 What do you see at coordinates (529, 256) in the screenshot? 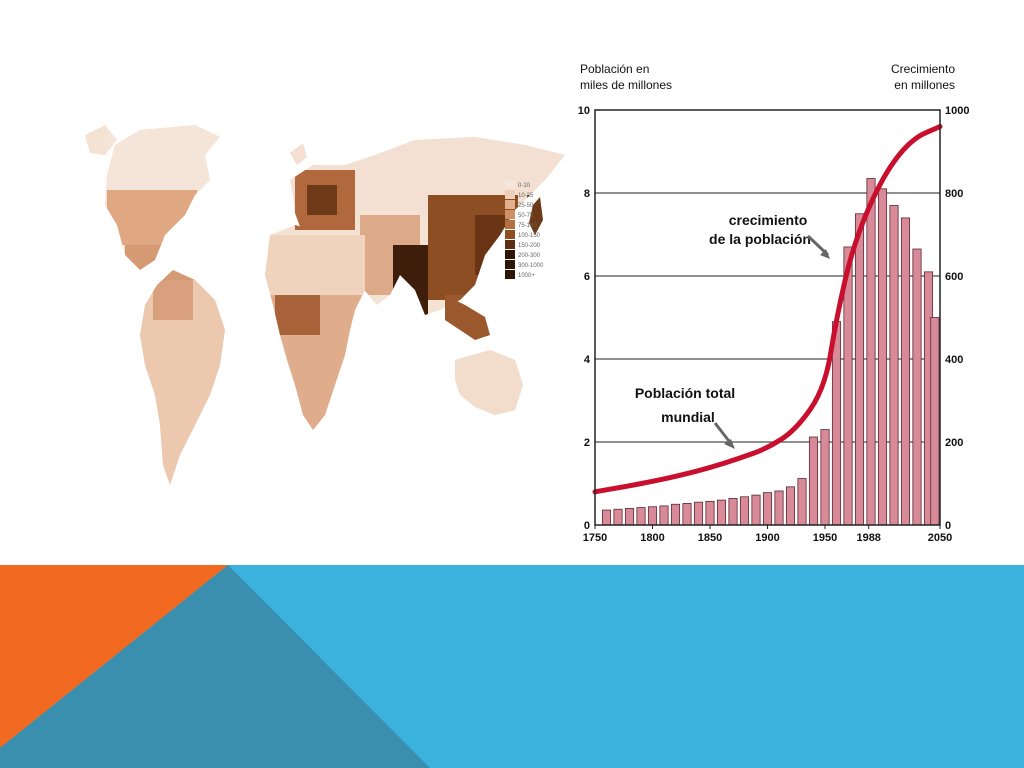
I see `map-legend-label: 200-300` at bounding box center [529, 256].